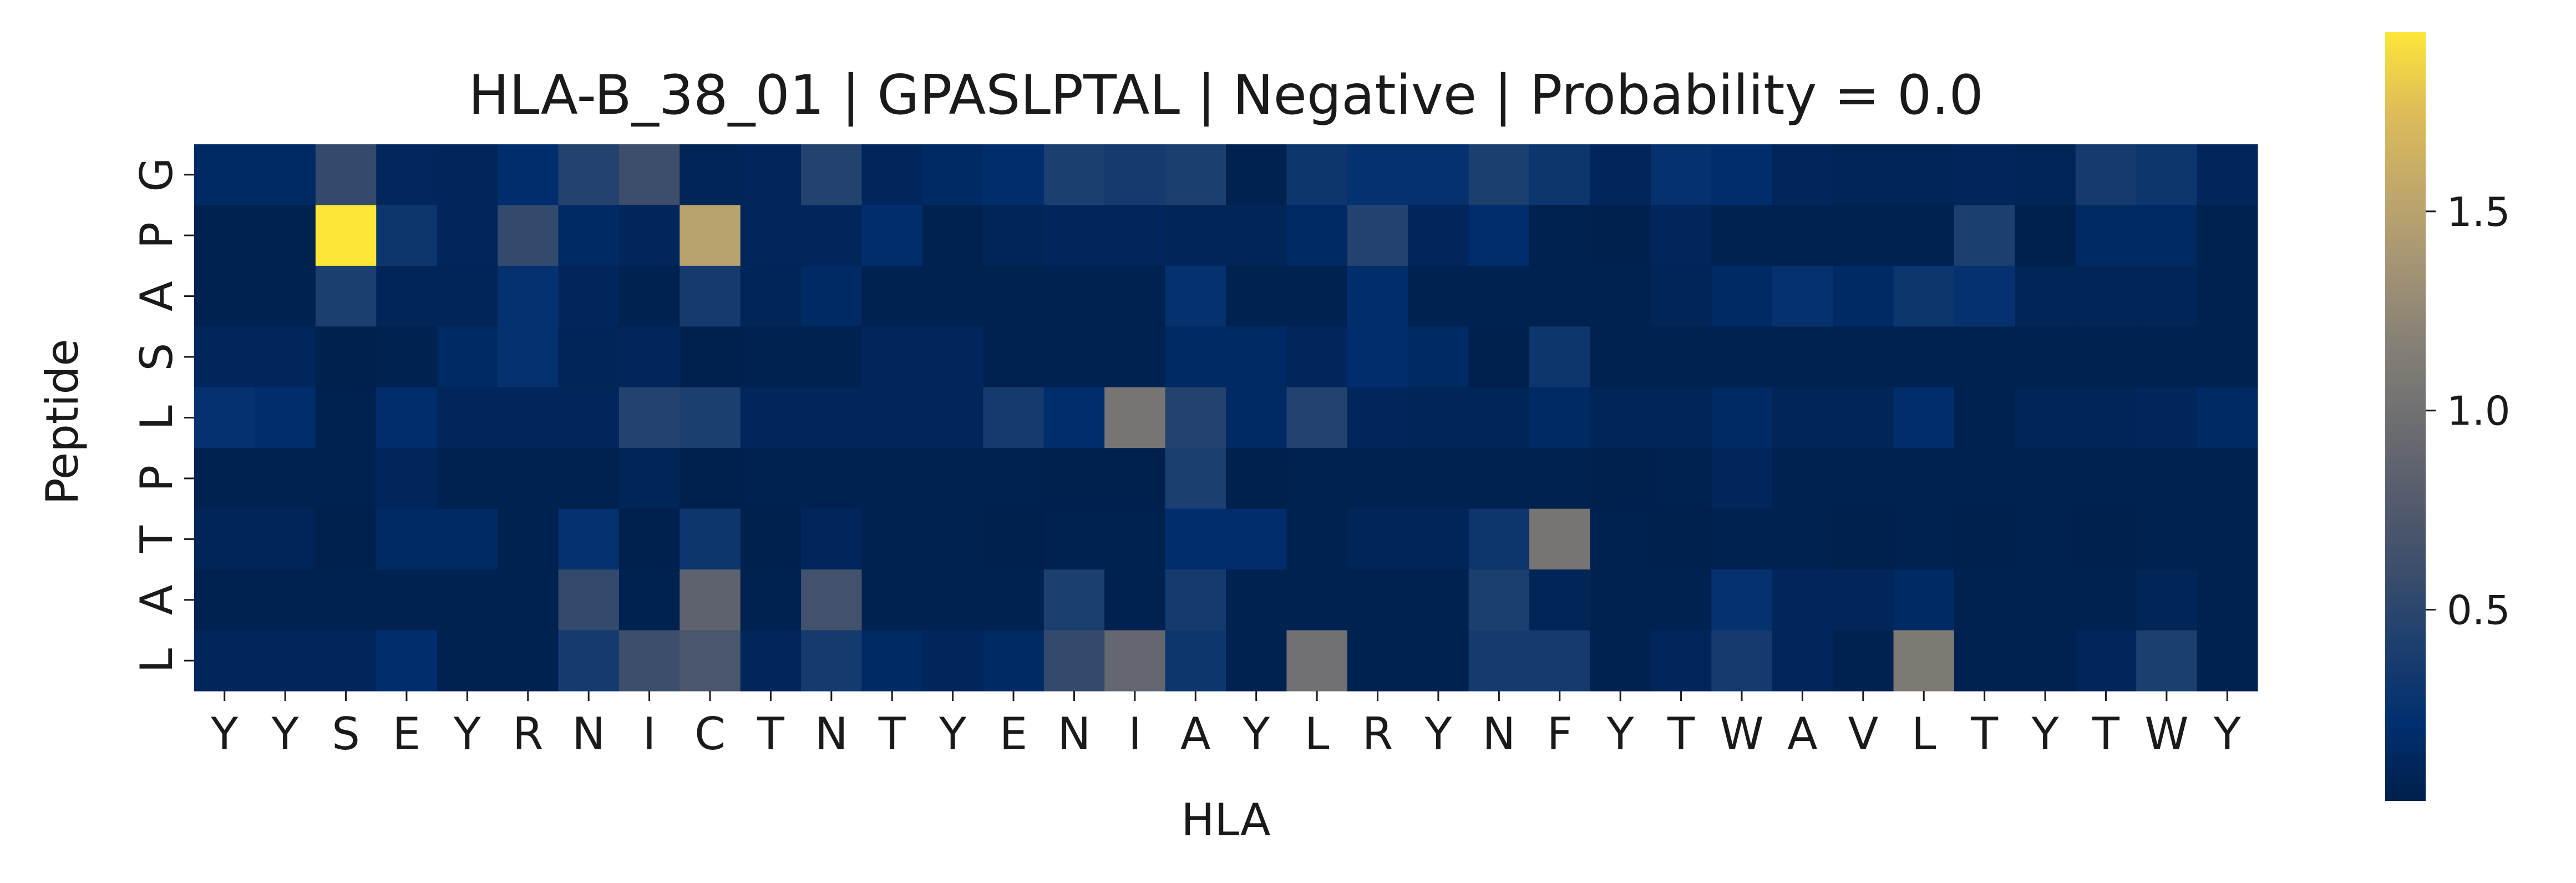 This screenshot has width=2576, height=883. Describe the element at coordinates (156, 175) in the screenshot. I see `y-tick-label: G` at that location.